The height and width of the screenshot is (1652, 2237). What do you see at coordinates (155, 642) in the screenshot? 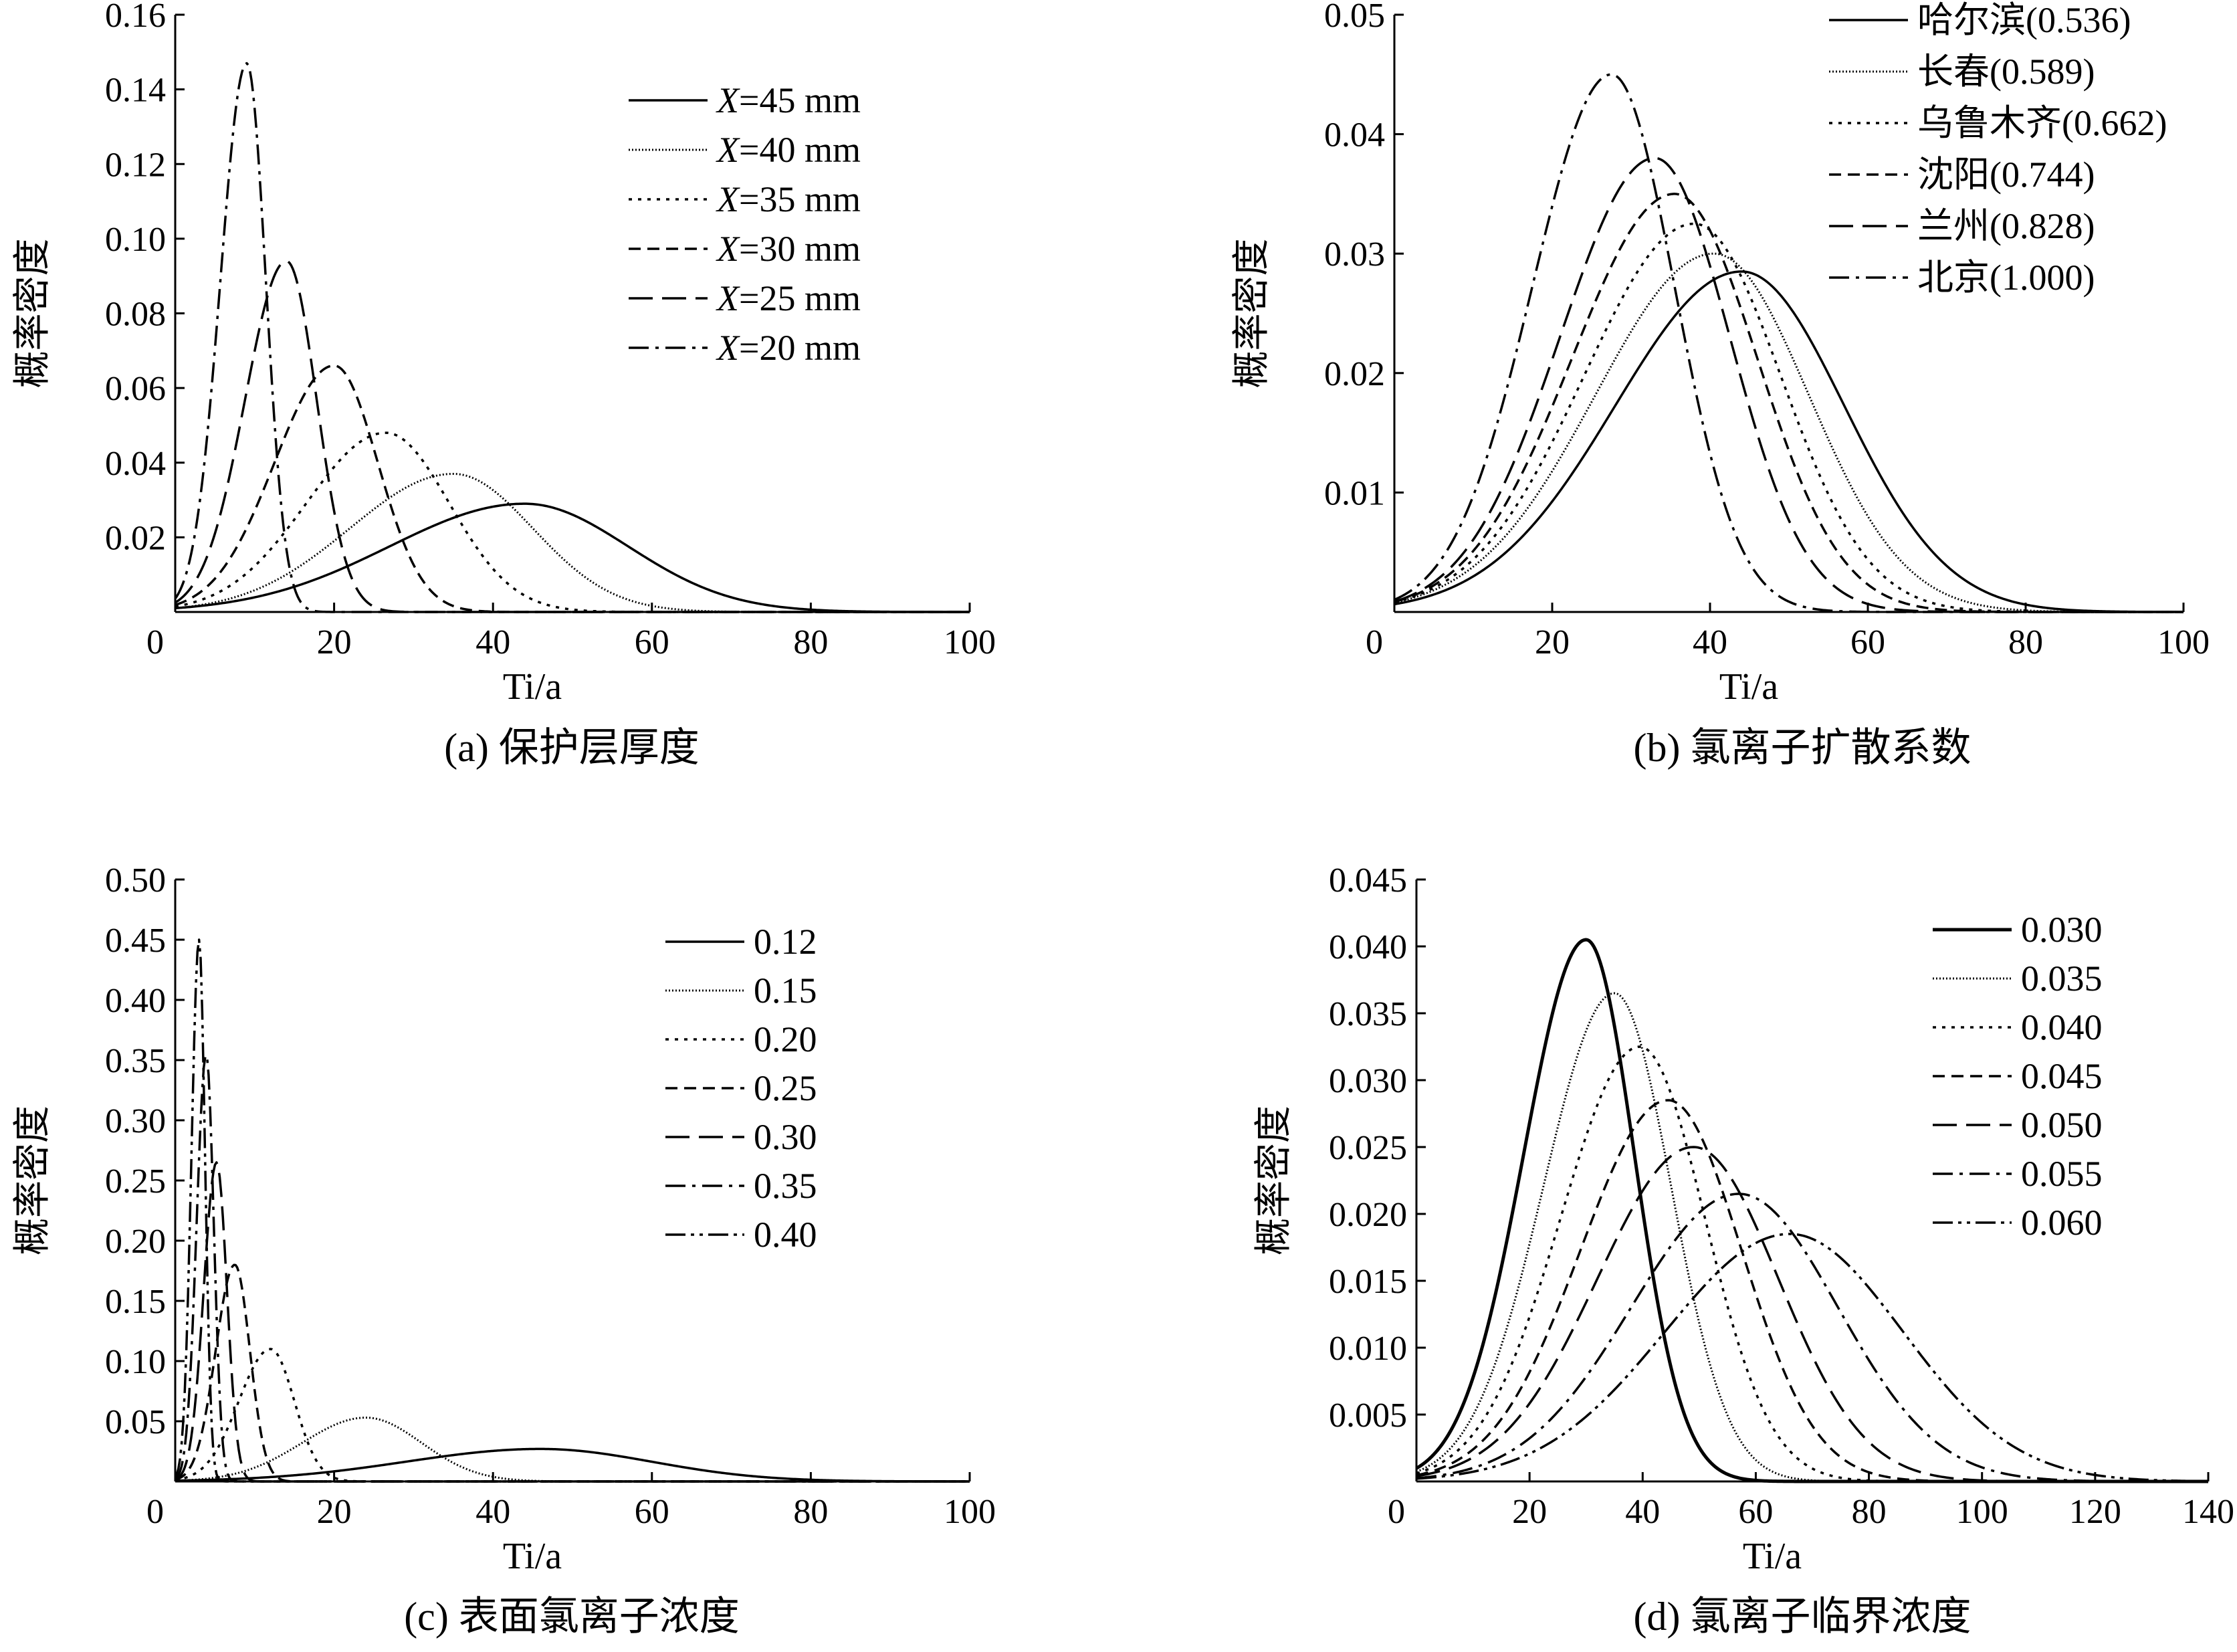
I see `x-tick-label: 0` at bounding box center [155, 642].